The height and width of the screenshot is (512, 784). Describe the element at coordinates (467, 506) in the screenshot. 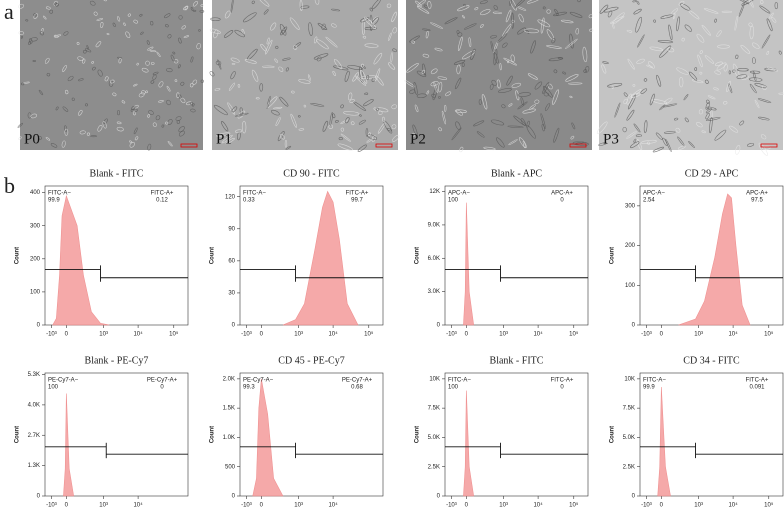

I see `x-tick-label: 0` at that location.